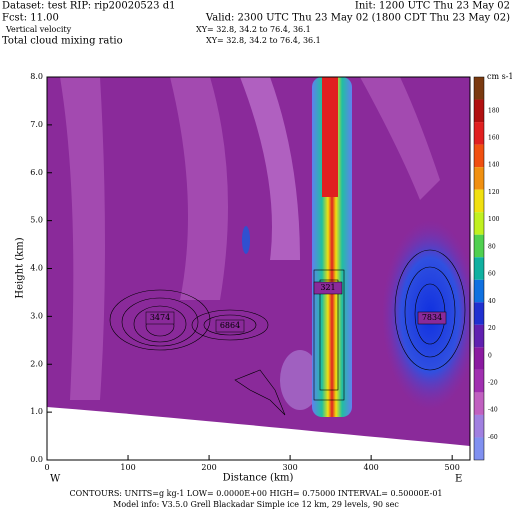  What do you see at coordinates (494, 192) in the screenshot?
I see `colorbar-label: 120` at bounding box center [494, 192].